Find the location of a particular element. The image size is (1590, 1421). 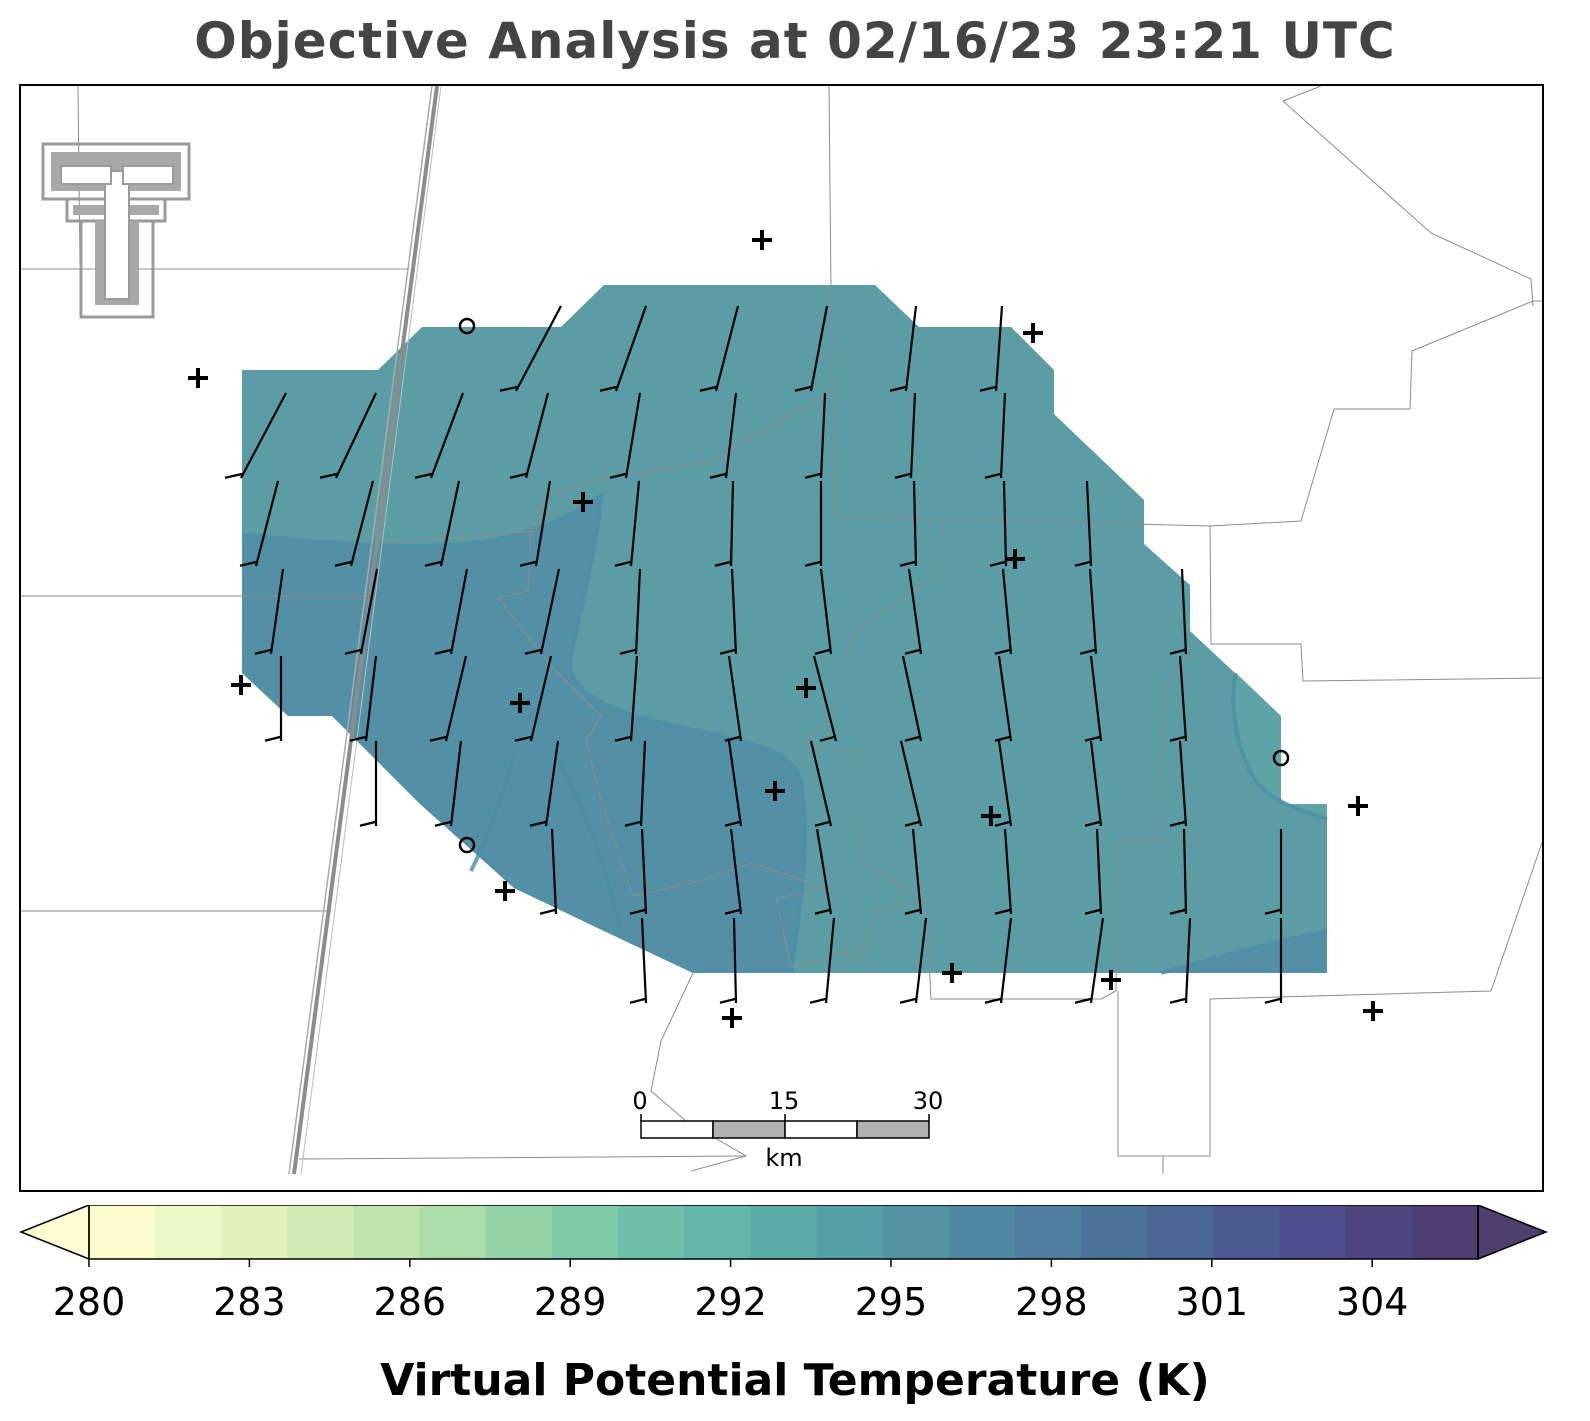

colorbar-tick-label: 289 is located at coordinates (570, 1302).